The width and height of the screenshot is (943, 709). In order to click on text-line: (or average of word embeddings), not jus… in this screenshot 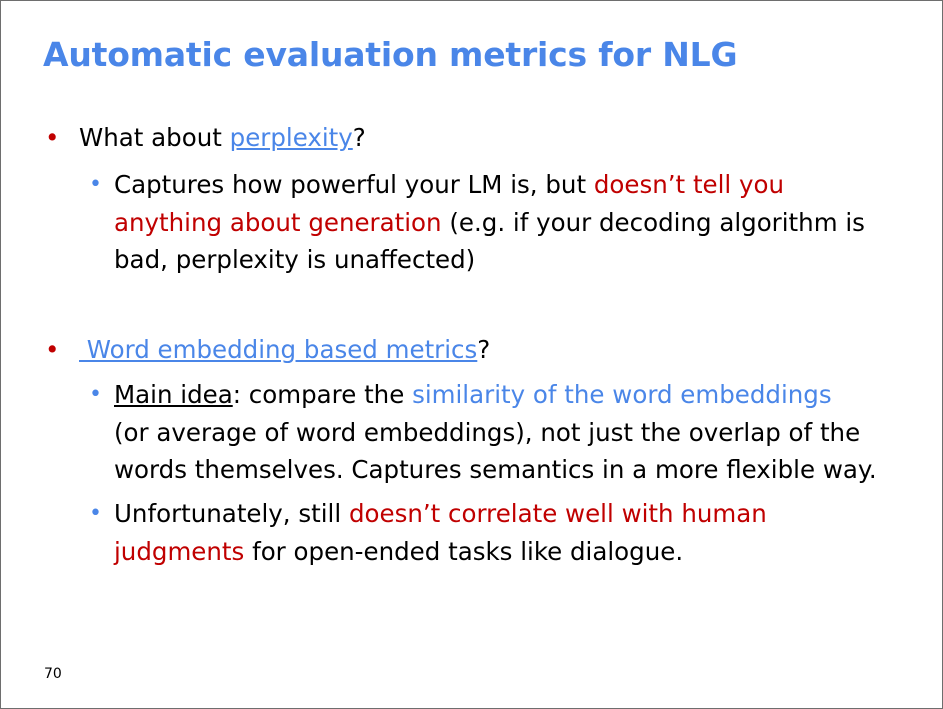, I will do `click(487, 432)`.